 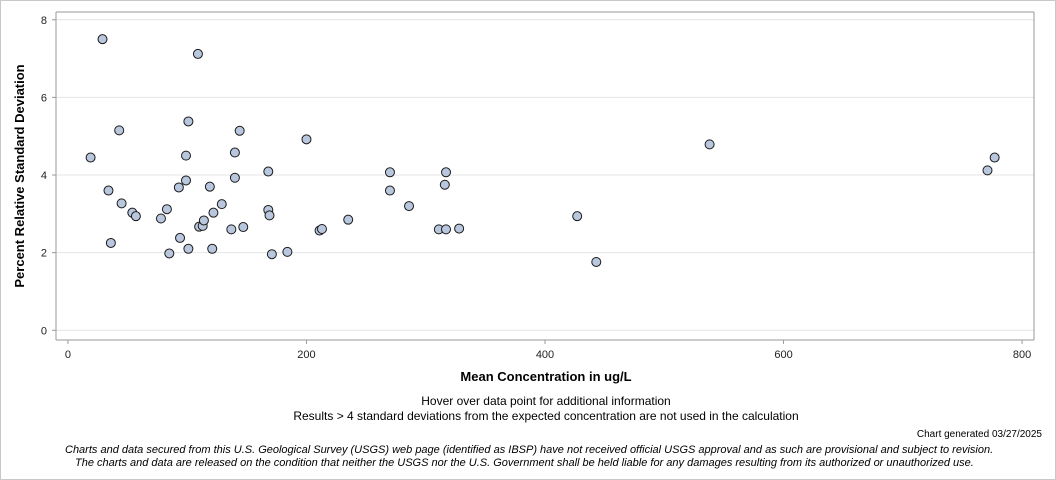 I want to click on y-tick-label-1: 2, so click(x=44, y=254).